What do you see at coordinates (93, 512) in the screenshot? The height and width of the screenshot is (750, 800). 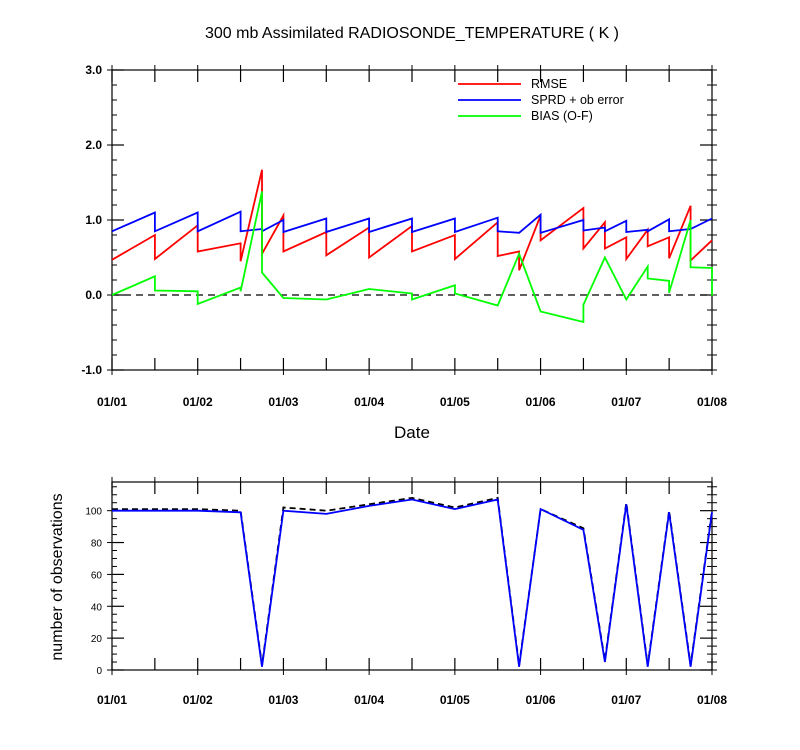 I see `y-tick-label: 100` at bounding box center [93, 512].